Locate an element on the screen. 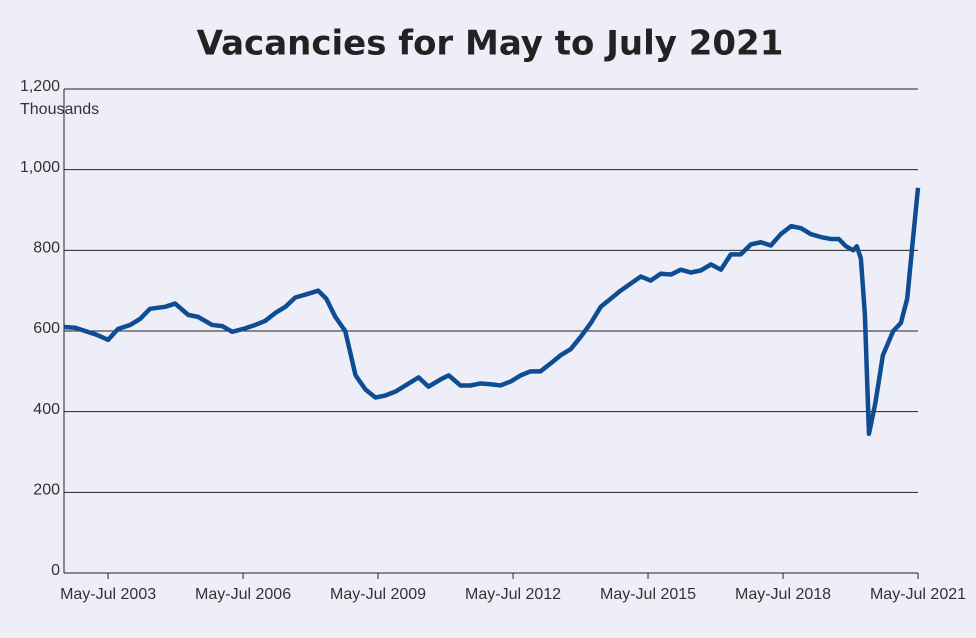 This screenshot has height=638, width=976. y-tick-label: 600 is located at coordinates (46, 328).